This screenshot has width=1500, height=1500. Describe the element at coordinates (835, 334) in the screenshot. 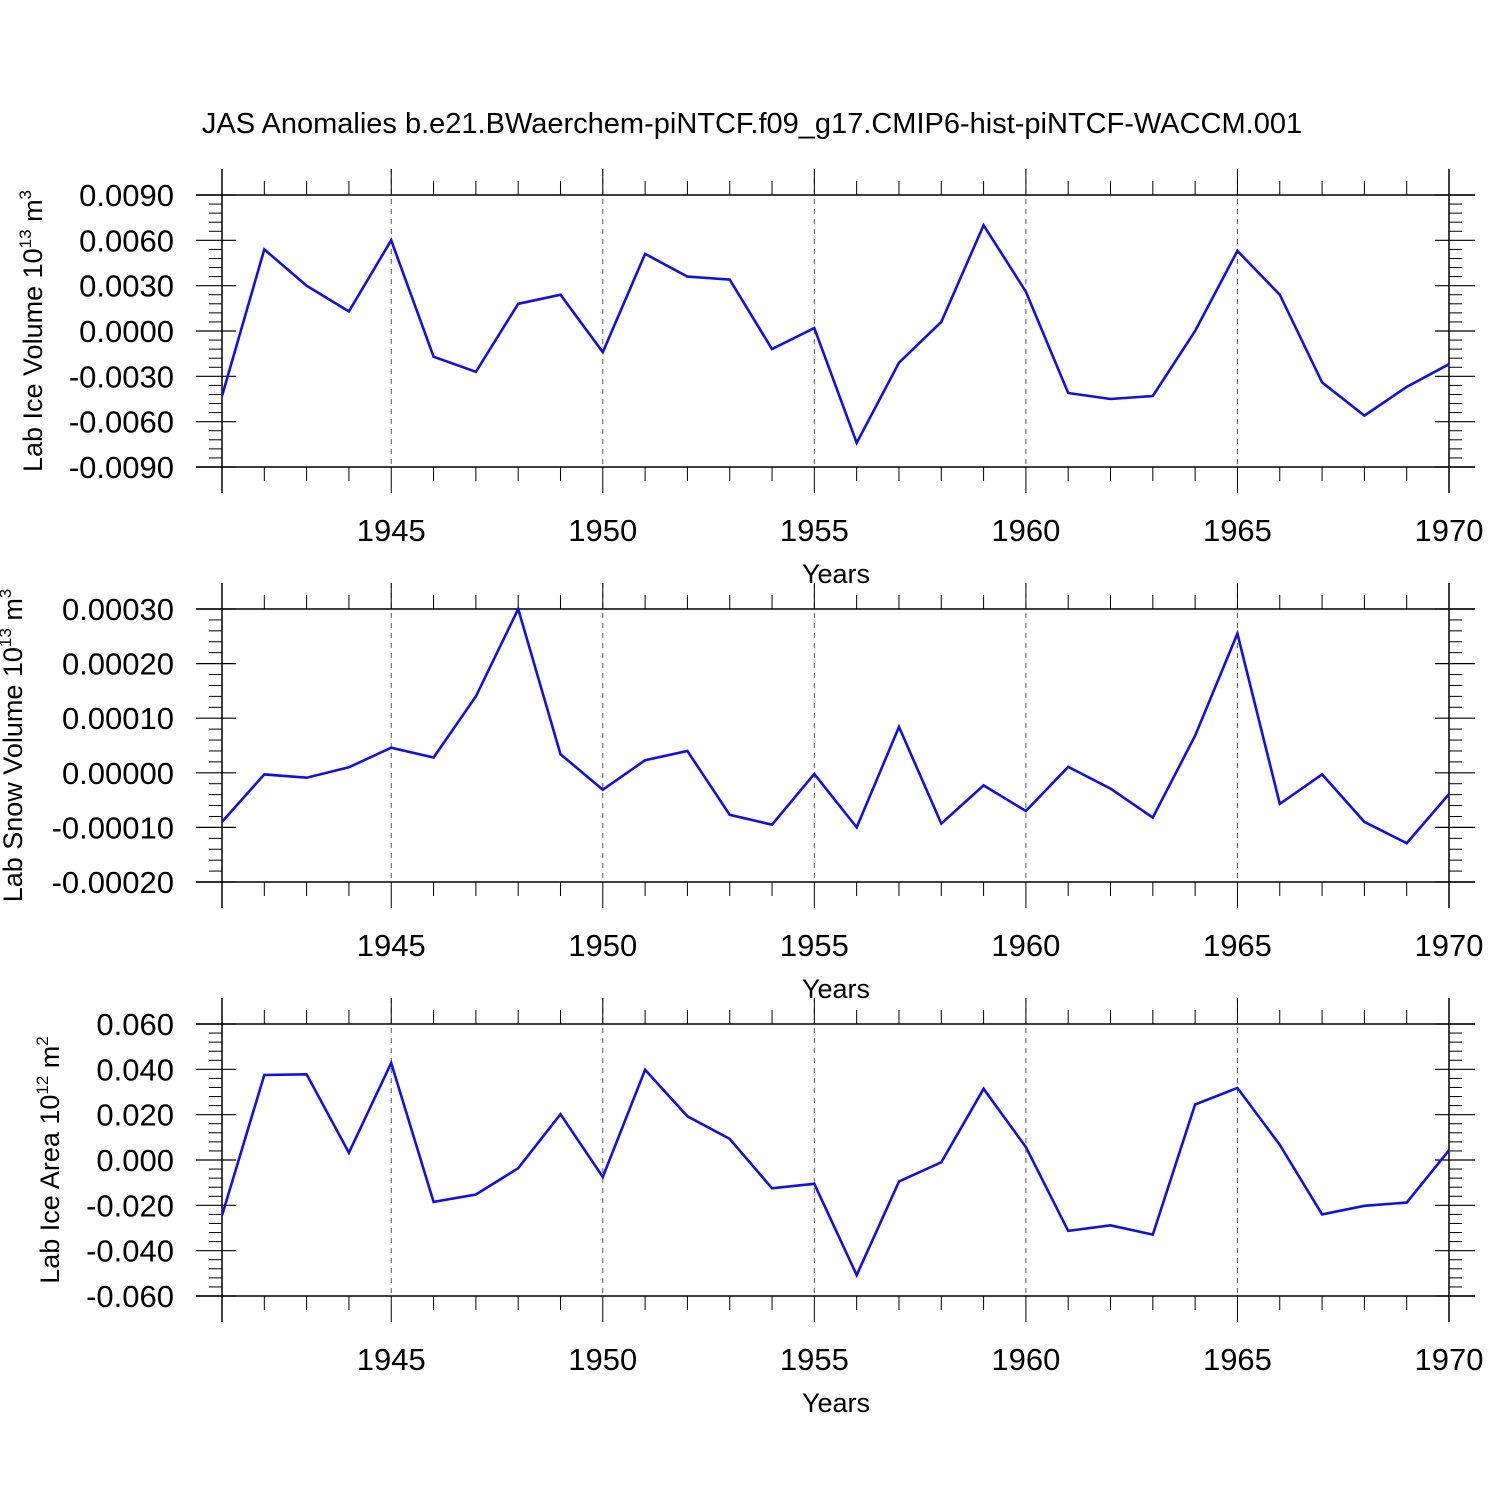

I see `series-line-ice-volume` at that location.